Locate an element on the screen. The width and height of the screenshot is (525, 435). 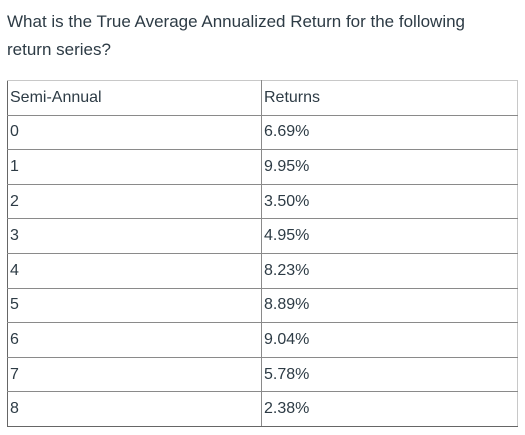
period-cell: 7 is located at coordinates (134, 374).